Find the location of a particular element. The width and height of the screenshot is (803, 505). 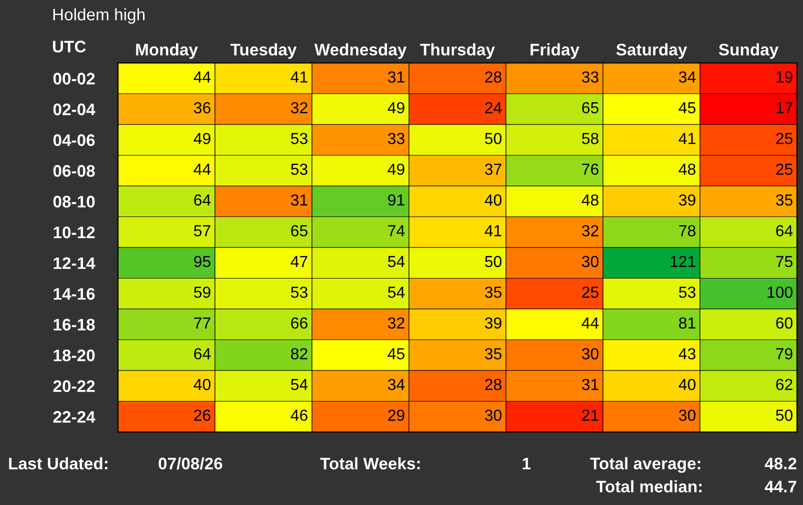

x-tick-label: Thursday is located at coordinates (457, 51).